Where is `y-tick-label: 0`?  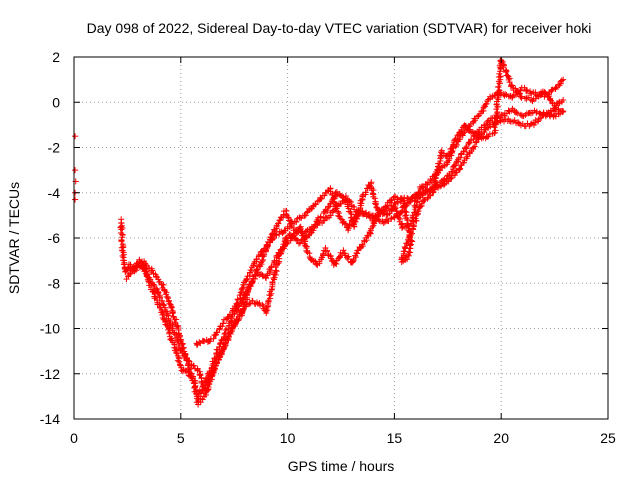 y-tick-label: 0 is located at coordinates (56, 102).